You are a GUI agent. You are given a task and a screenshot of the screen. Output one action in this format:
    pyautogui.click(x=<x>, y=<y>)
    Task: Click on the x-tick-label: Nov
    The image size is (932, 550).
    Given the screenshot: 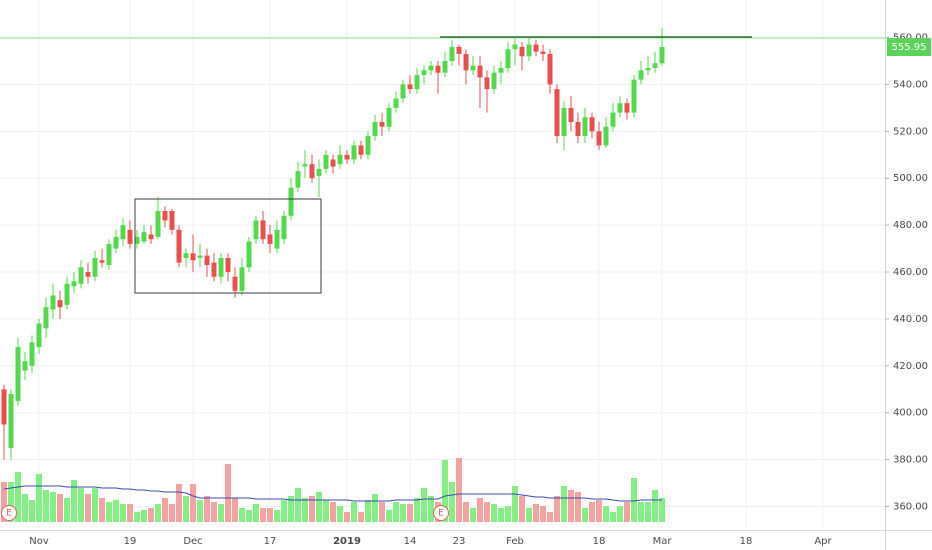 What is the action you would take?
    pyautogui.click(x=39, y=541)
    